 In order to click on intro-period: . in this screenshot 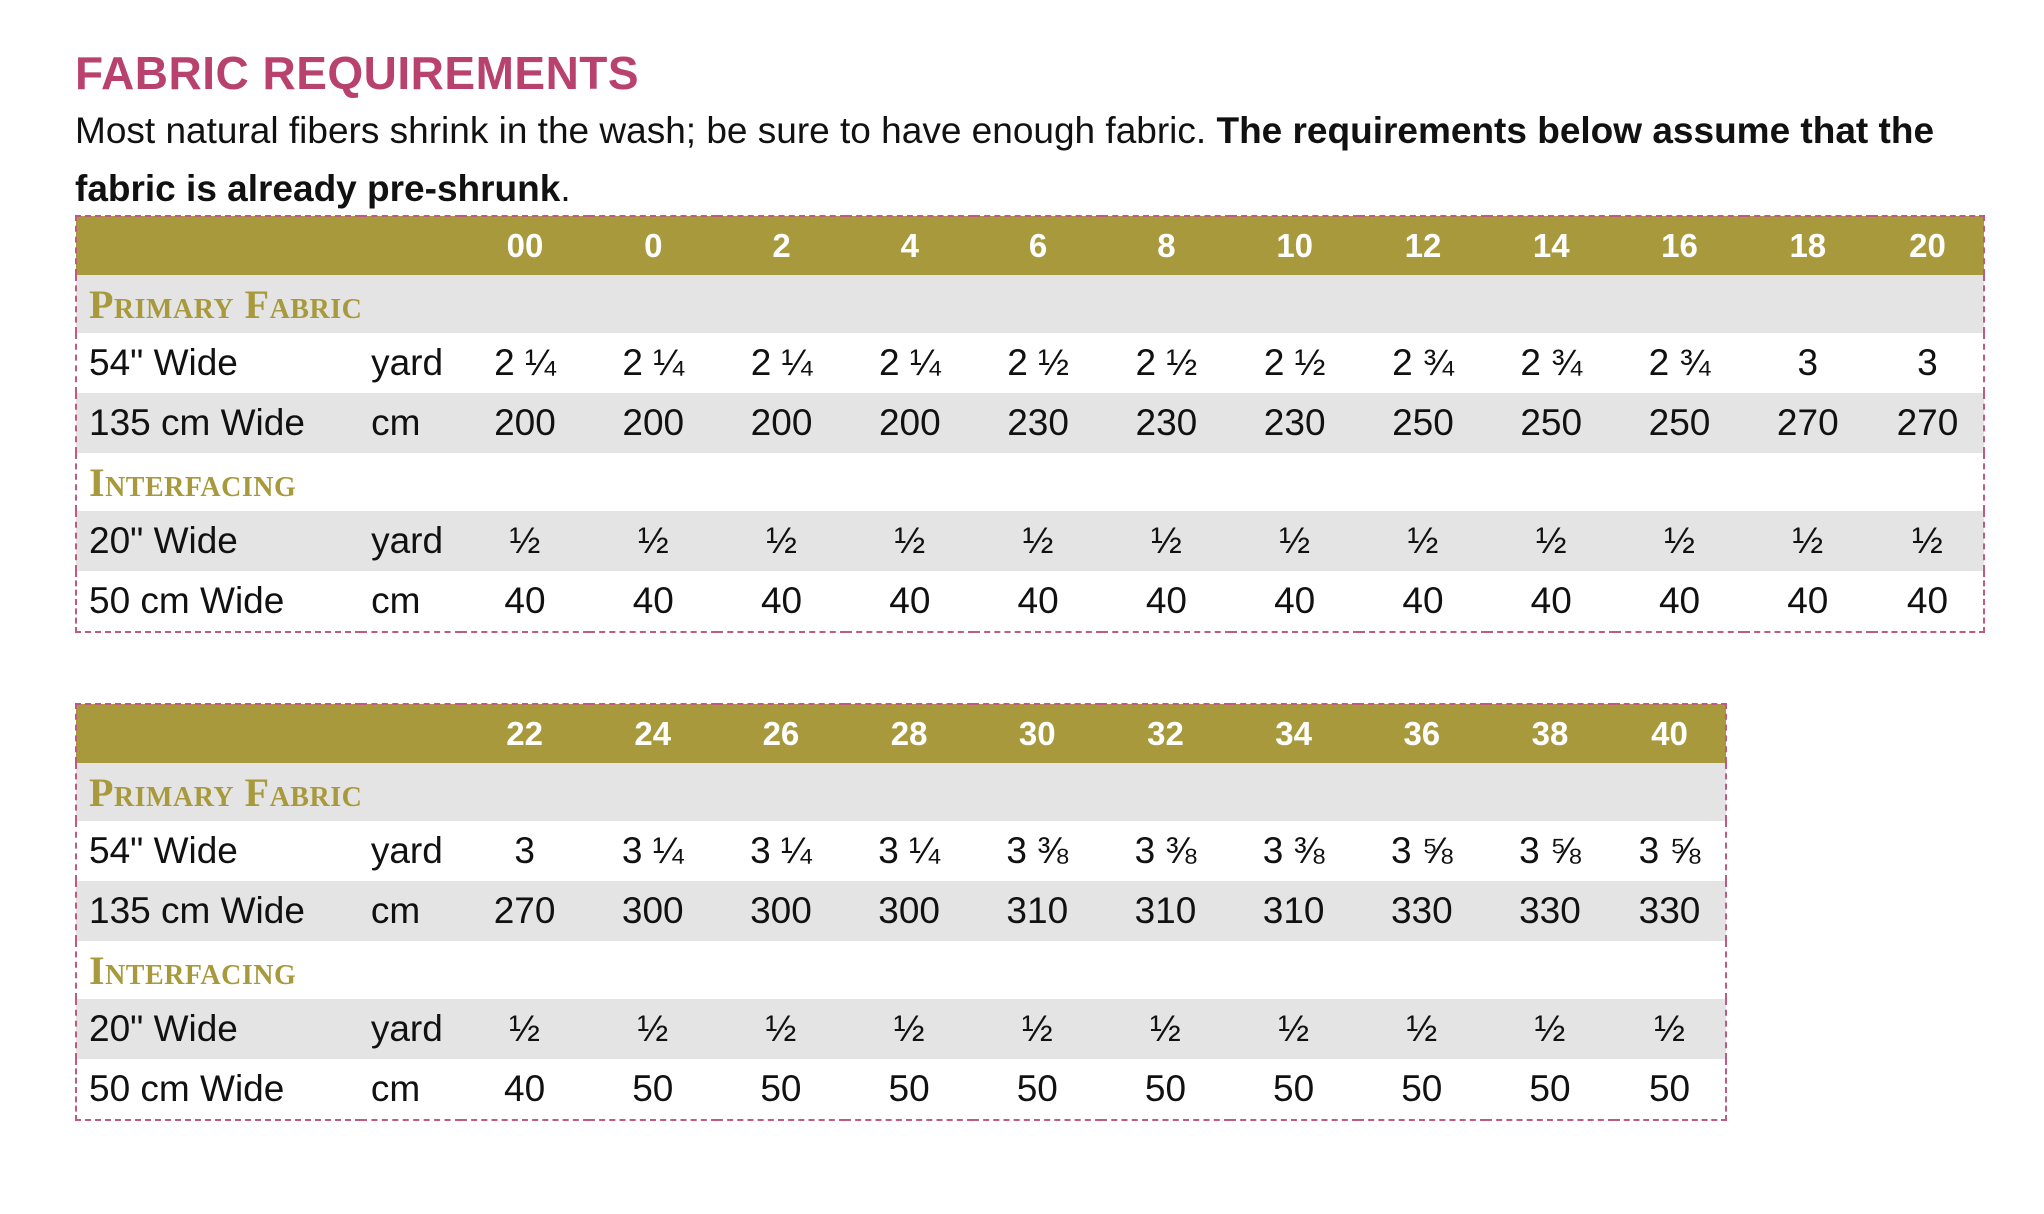, I will do `click(565, 188)`.